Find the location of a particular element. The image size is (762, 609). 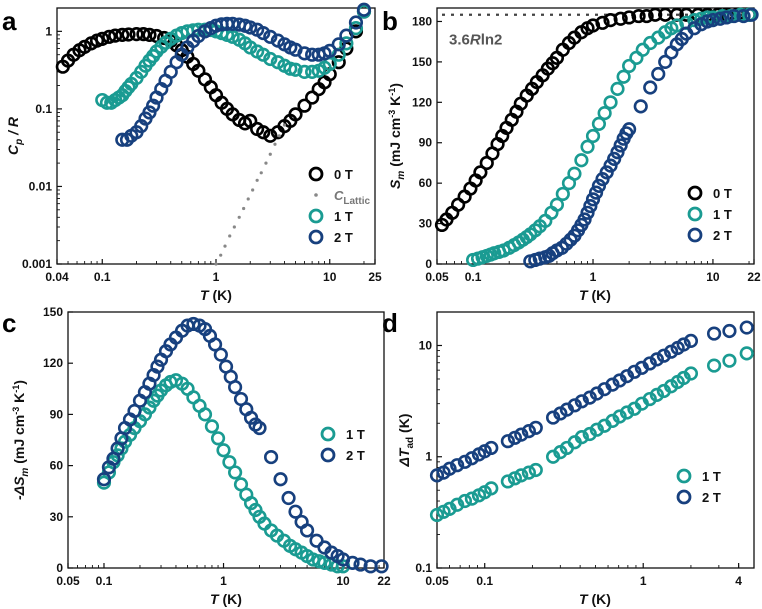

y-tick-label: 1 is located at coordinates (48, 31).